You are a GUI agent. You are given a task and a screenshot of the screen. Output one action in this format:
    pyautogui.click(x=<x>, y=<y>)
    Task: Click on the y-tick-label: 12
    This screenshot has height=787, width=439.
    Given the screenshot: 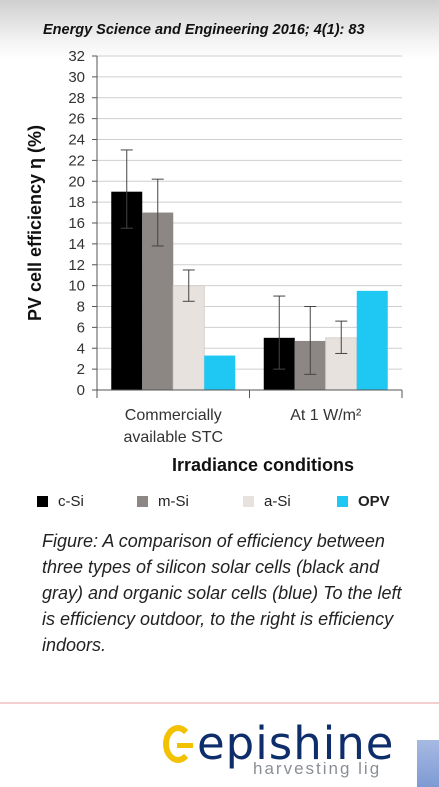 What is the action you would take?
    pyautogui.click(x=76, y=265)
    